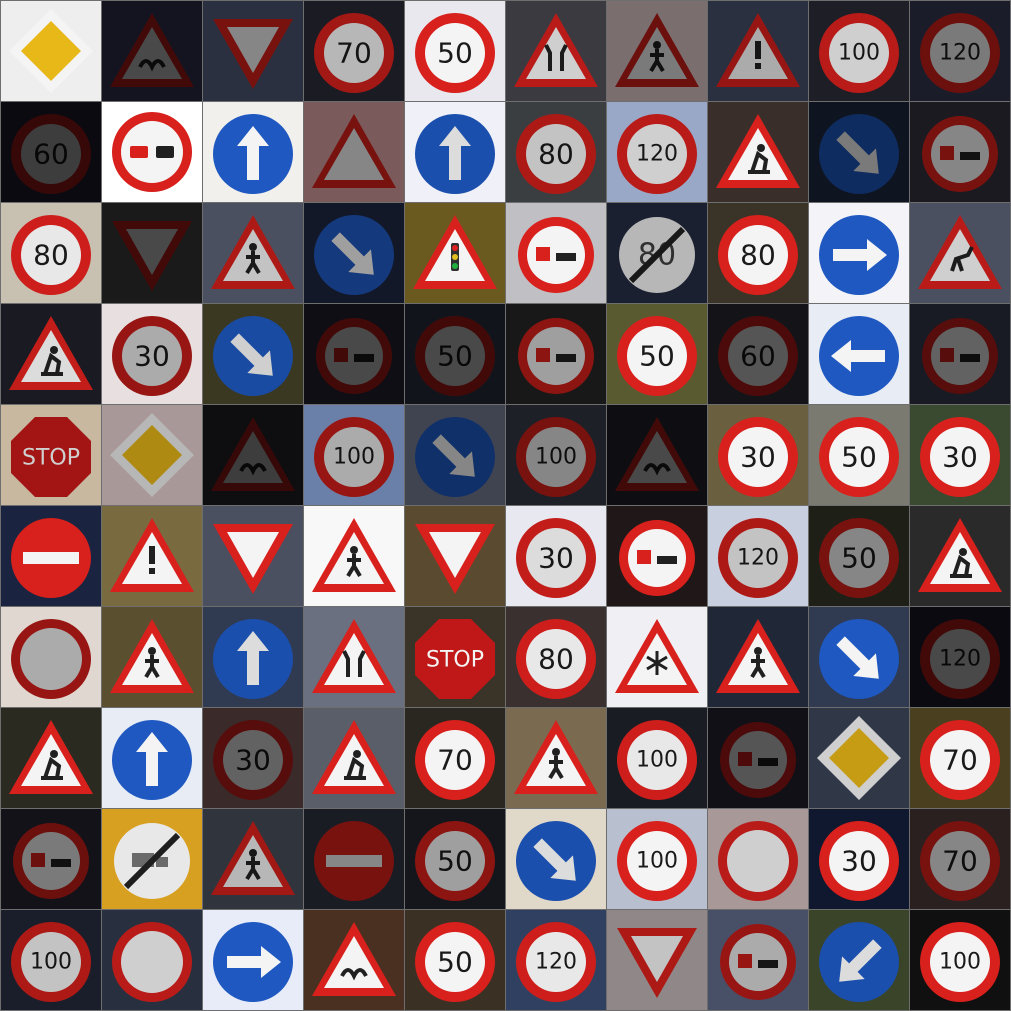  I want to click on sign-thumbnail: 60, so click(51, 152).